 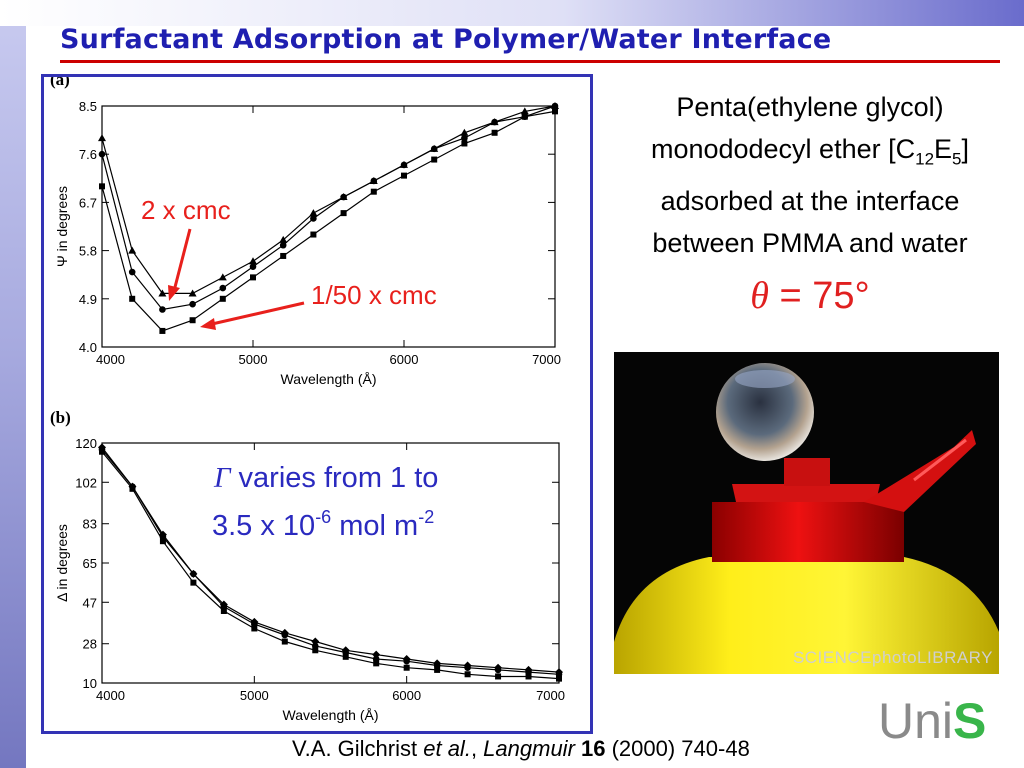 I want to click on annotation-arrowhead-1-50-cmc, so click(x=208, y=324).